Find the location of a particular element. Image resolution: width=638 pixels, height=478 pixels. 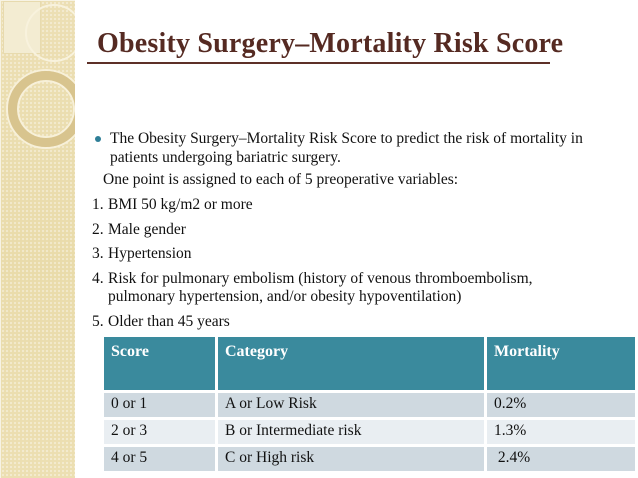

sidebar-thin-circle-decoration is located at coordinates (50, 33).